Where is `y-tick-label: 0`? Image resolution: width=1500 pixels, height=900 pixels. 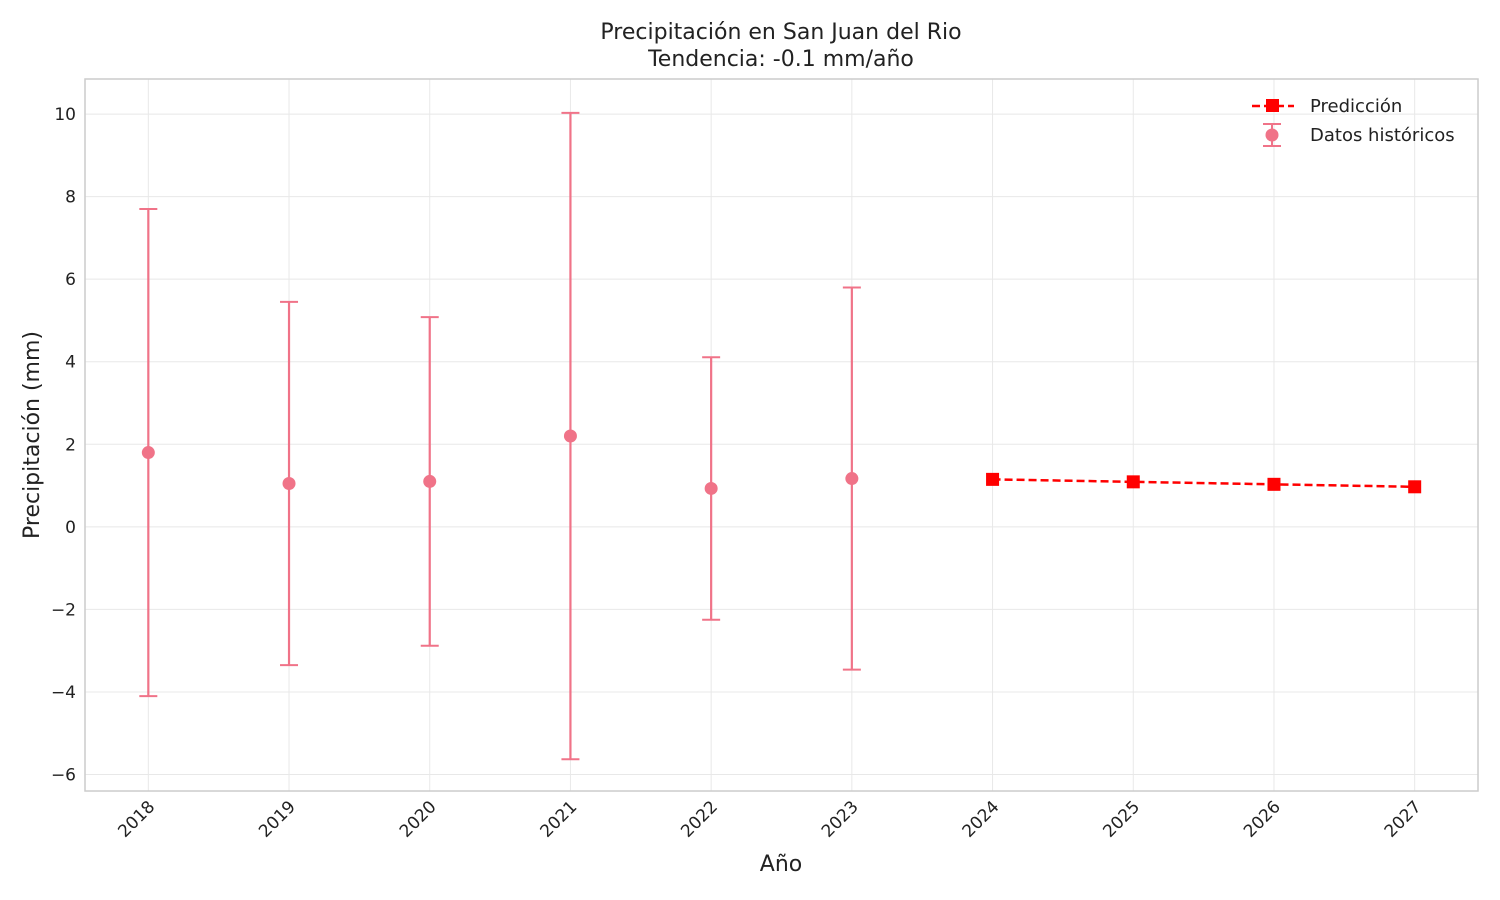 y-tick-label: 0 is located at coordinates (70, 528).